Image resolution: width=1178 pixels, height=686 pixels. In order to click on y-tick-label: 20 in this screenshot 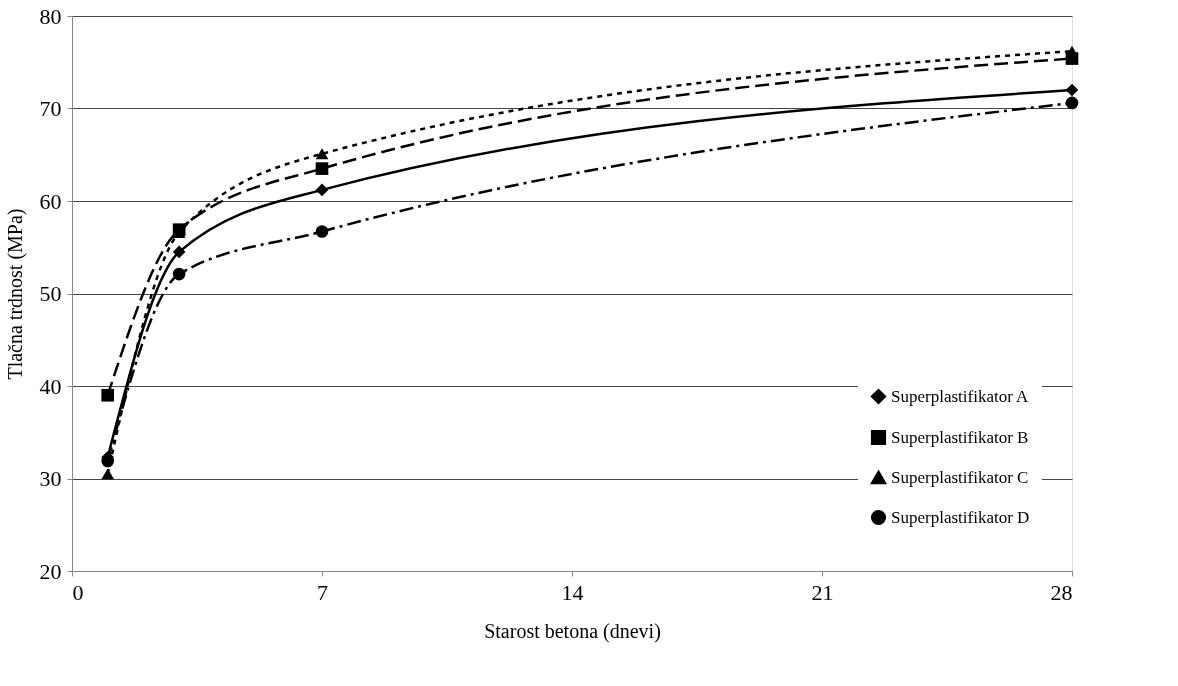, I will do `click(50, 571)`.